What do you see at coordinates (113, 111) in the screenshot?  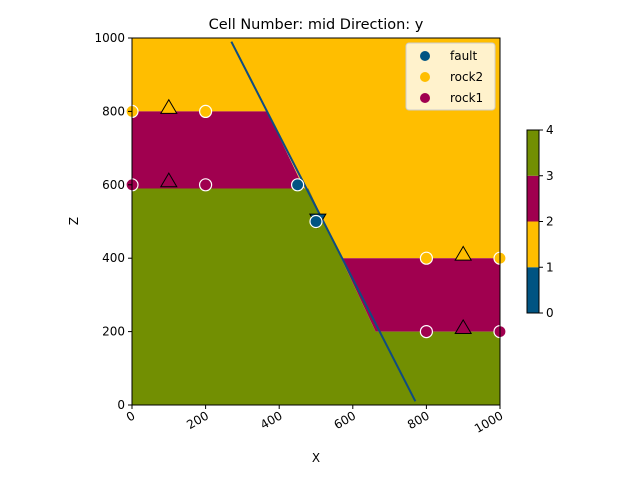 I see `y-tick-label: 800` at bounding box center [113, 111].